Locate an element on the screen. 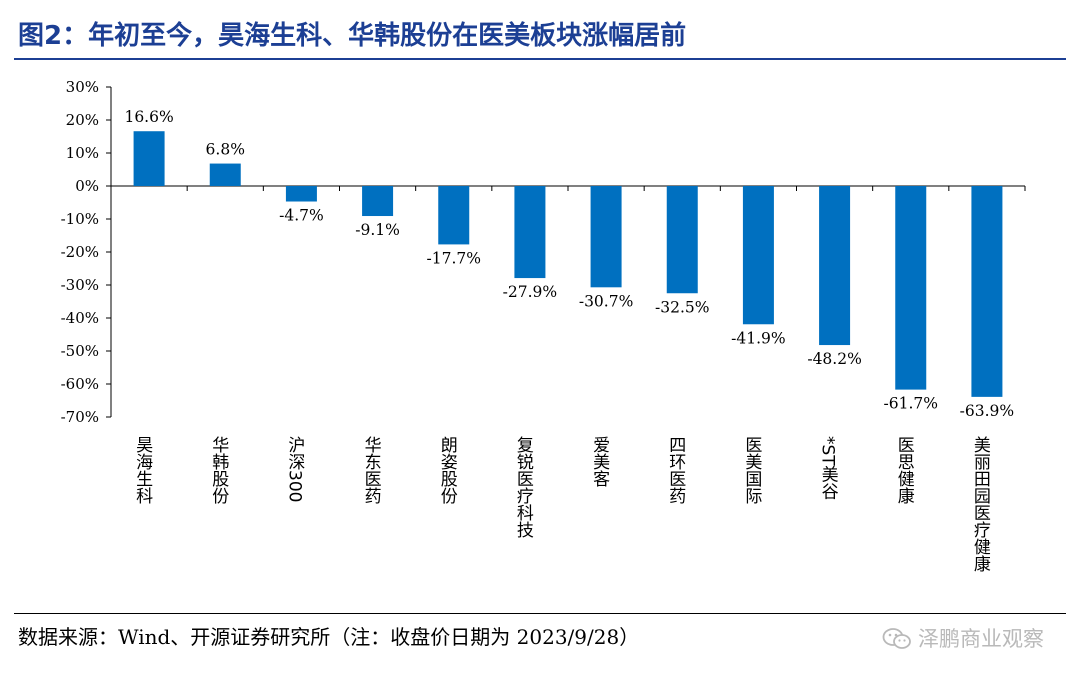  wechat-icon is located at coordinates (896, 638).